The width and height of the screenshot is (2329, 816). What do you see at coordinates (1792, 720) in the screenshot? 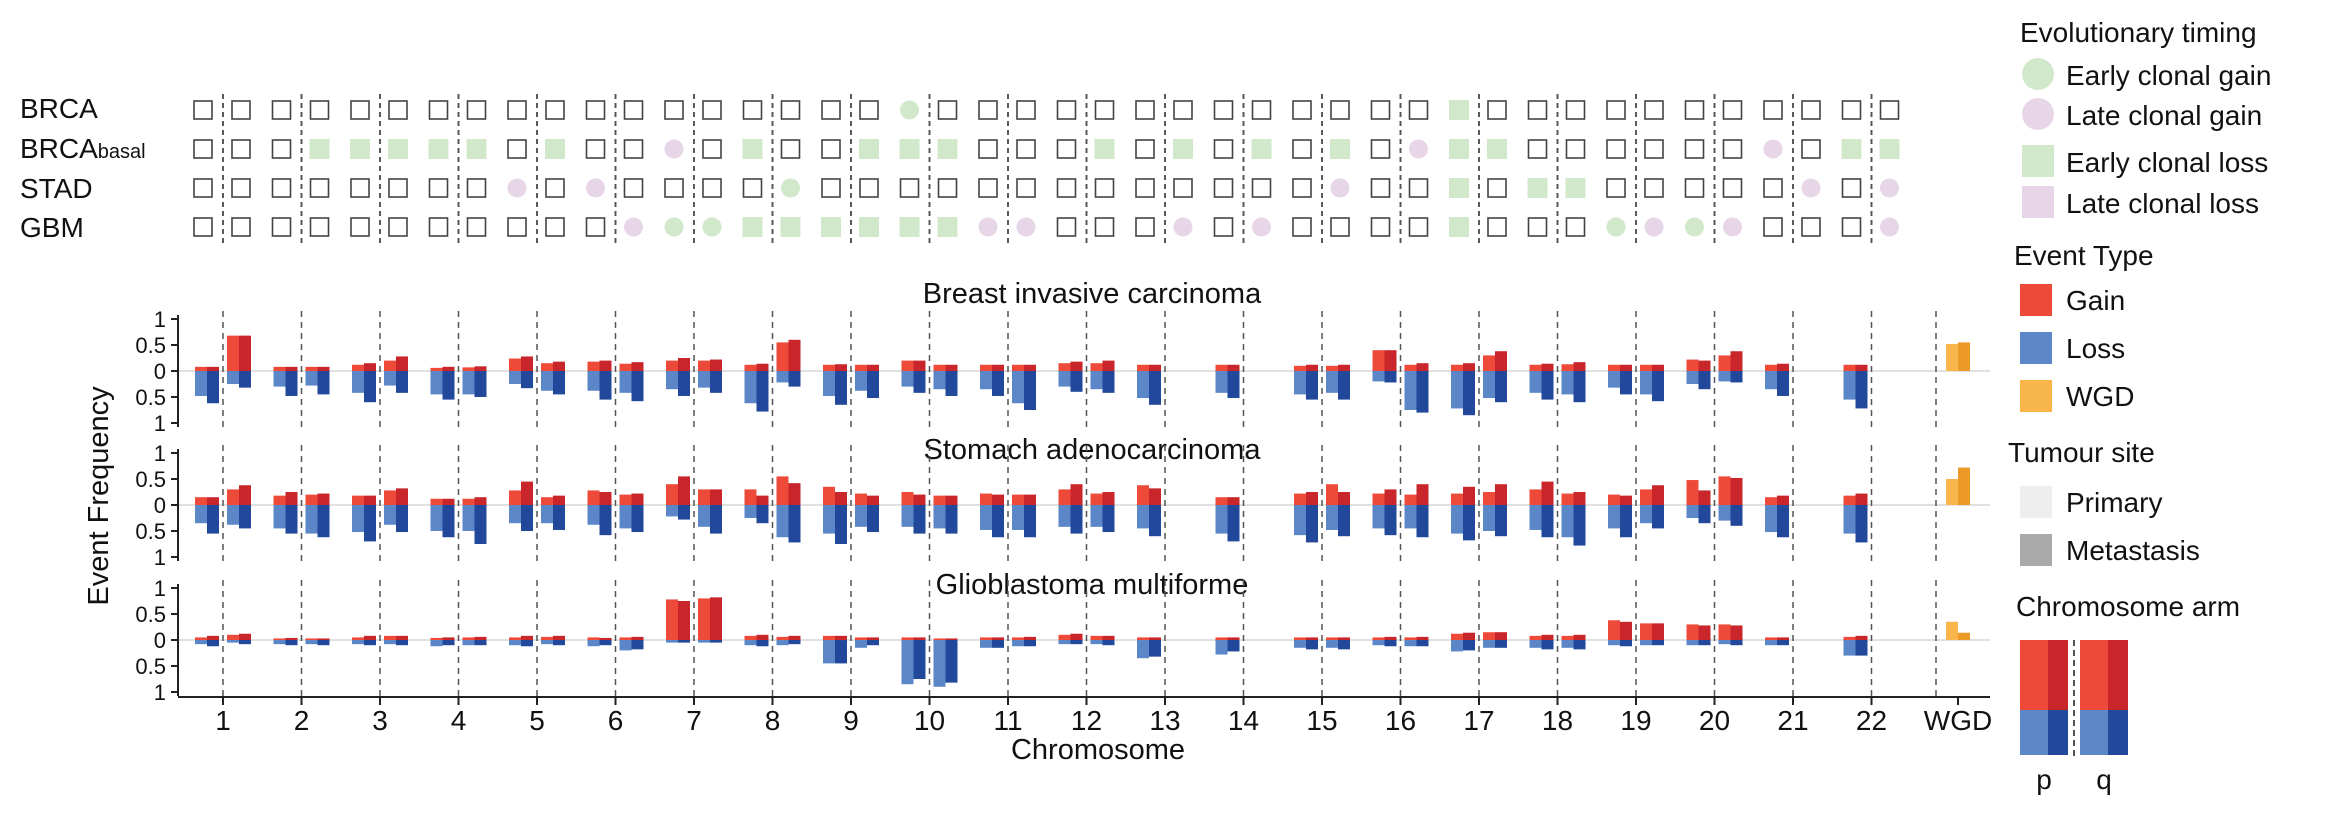
I see `x-tick-label: 21` at bounding box center [1792, 720].